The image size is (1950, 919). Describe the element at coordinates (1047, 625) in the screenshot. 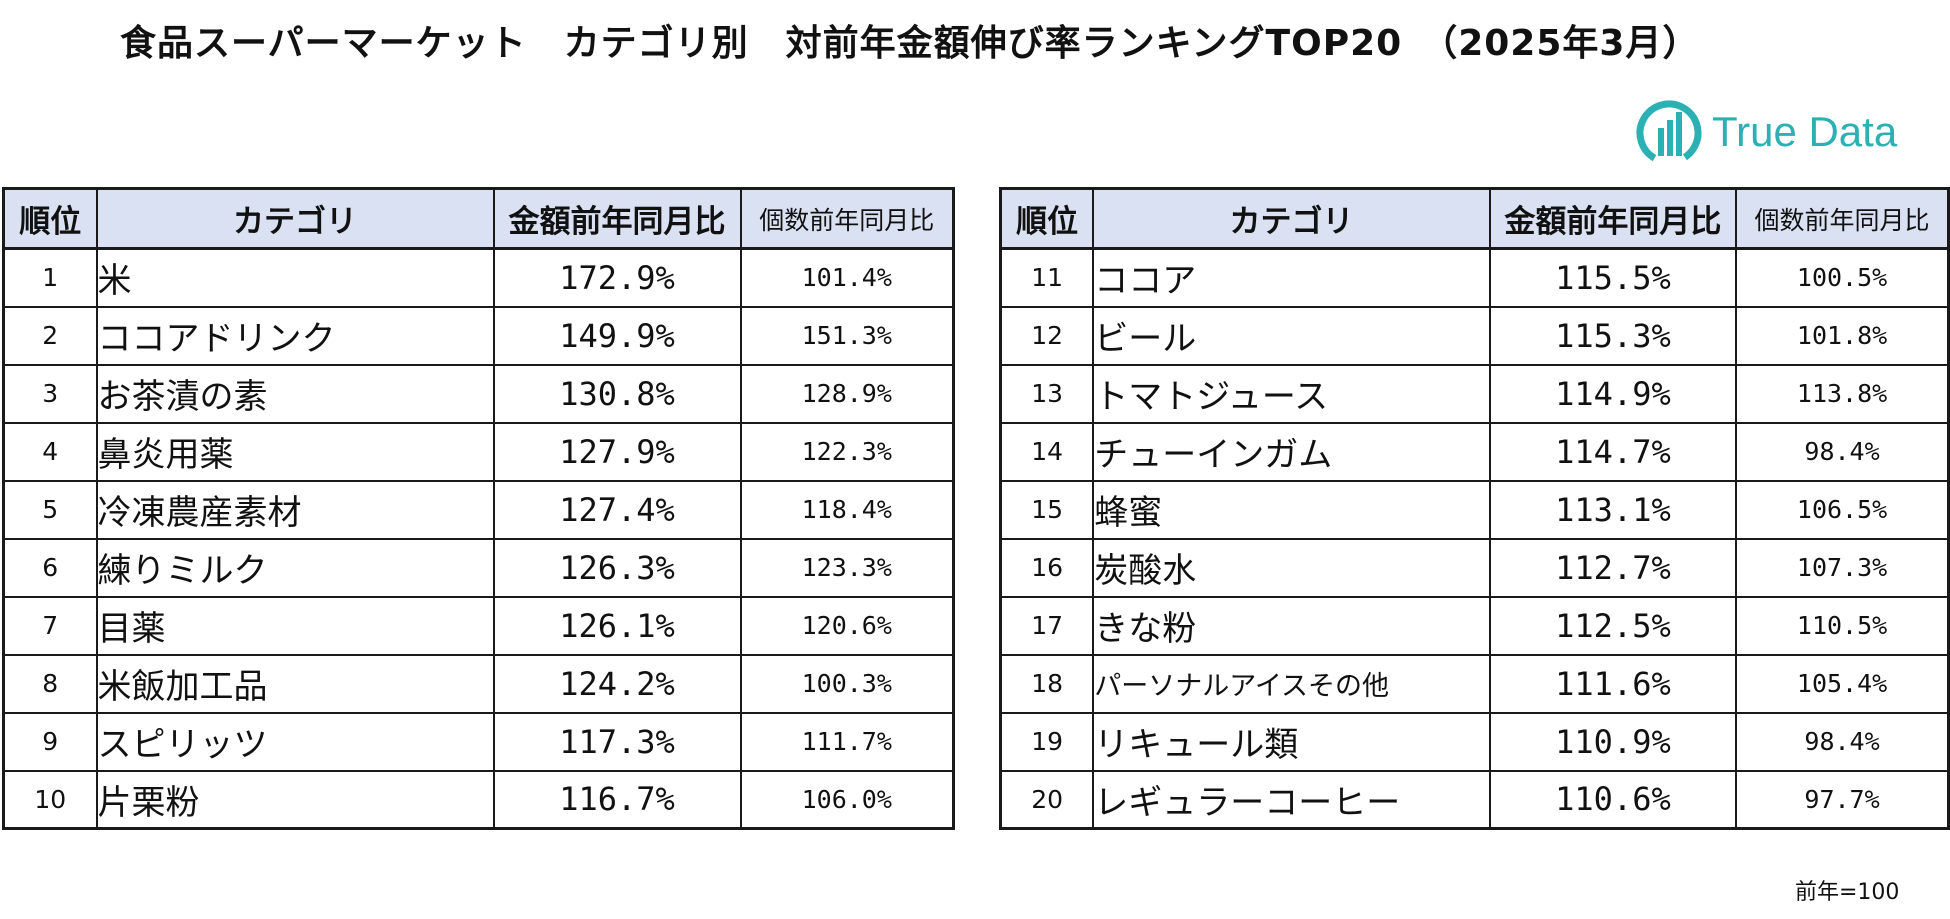

I see `rank-cell: 17` at that location.